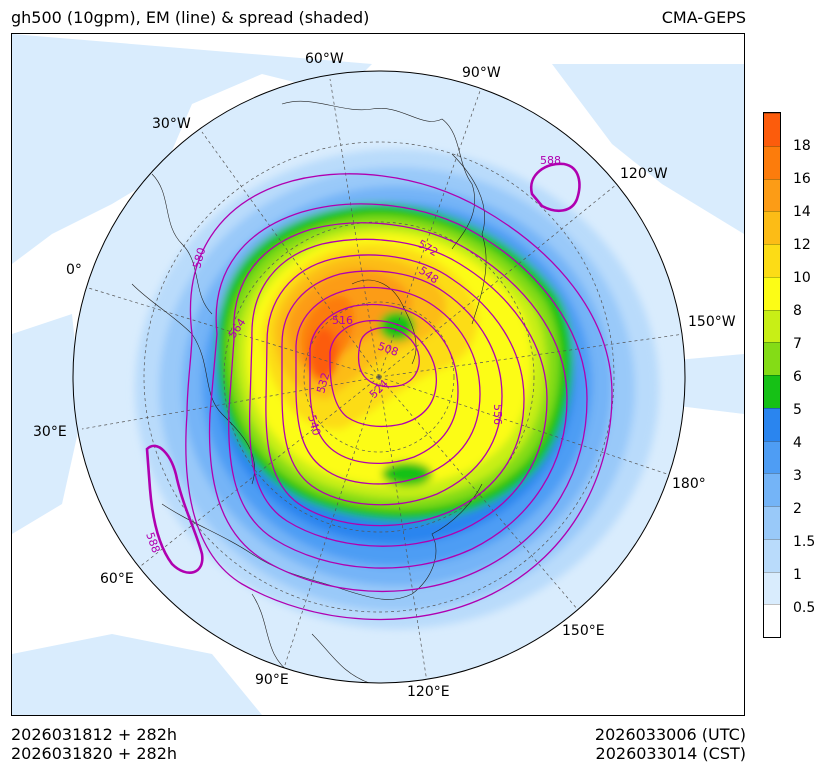 The width and height of the screenshot is (827, 776). I want to click on lon-label-60w: 60°W, so click(324, 59).